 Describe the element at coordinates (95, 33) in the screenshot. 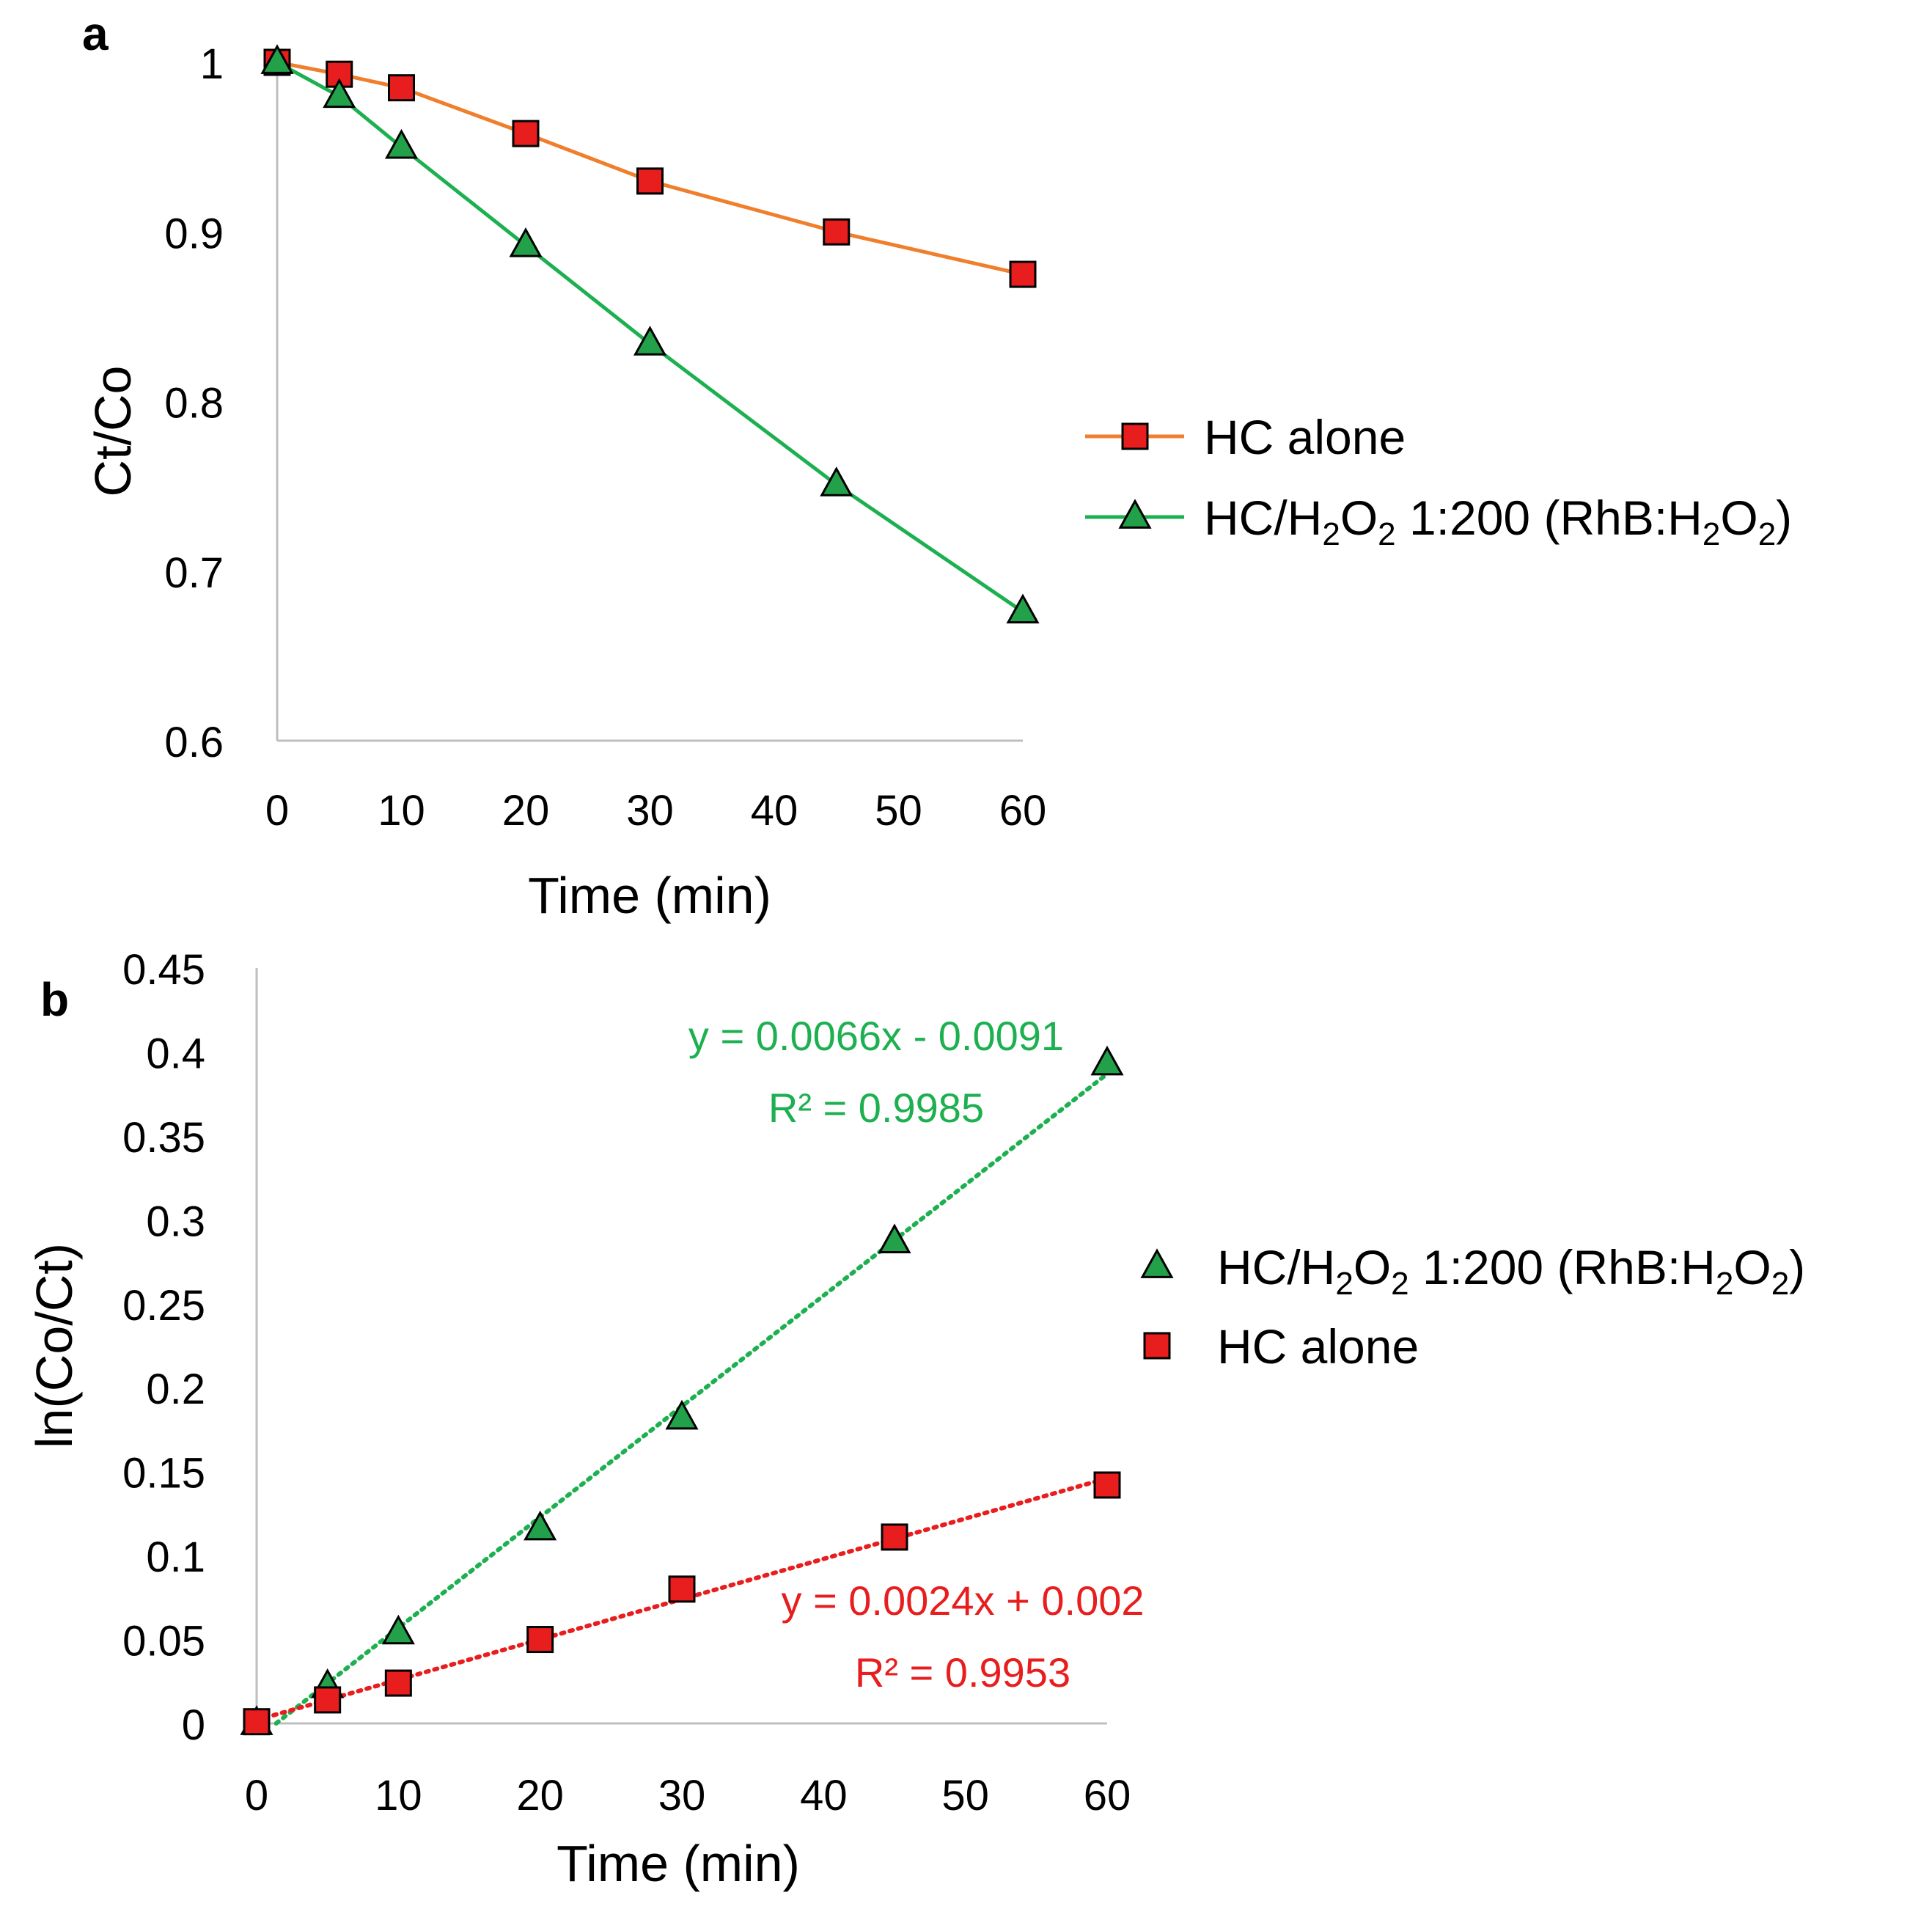

I see `panel-a-label: a` at that location.